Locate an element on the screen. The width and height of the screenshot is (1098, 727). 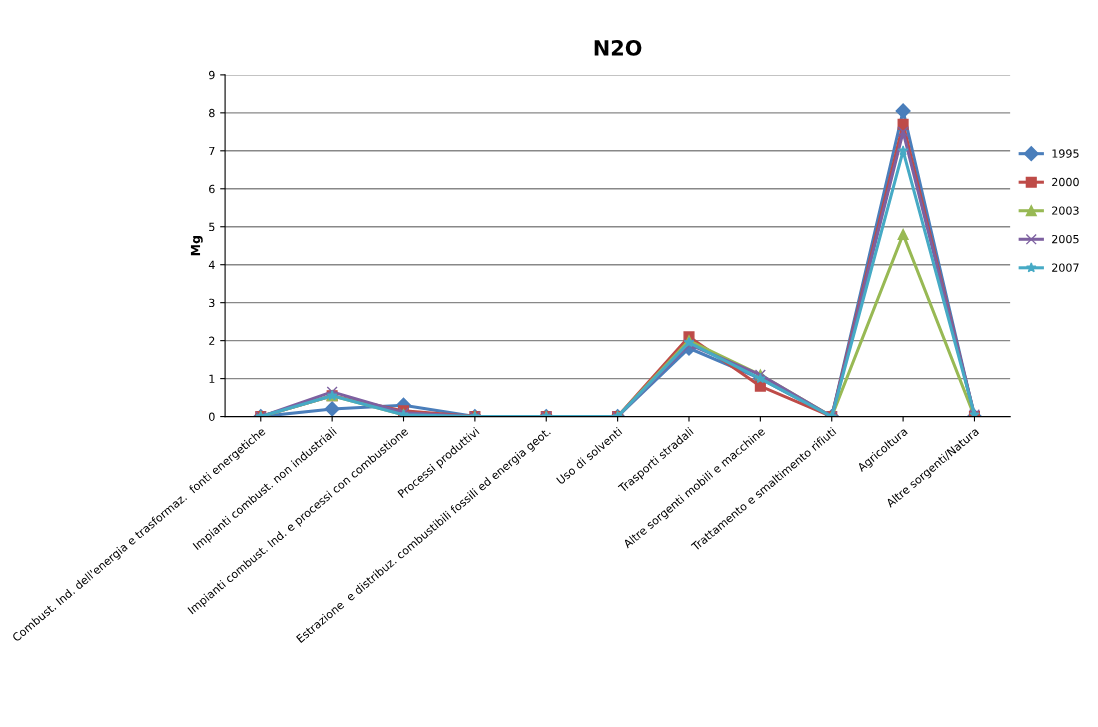
legend-label: 2000 is located at coordinates (1065, 182).